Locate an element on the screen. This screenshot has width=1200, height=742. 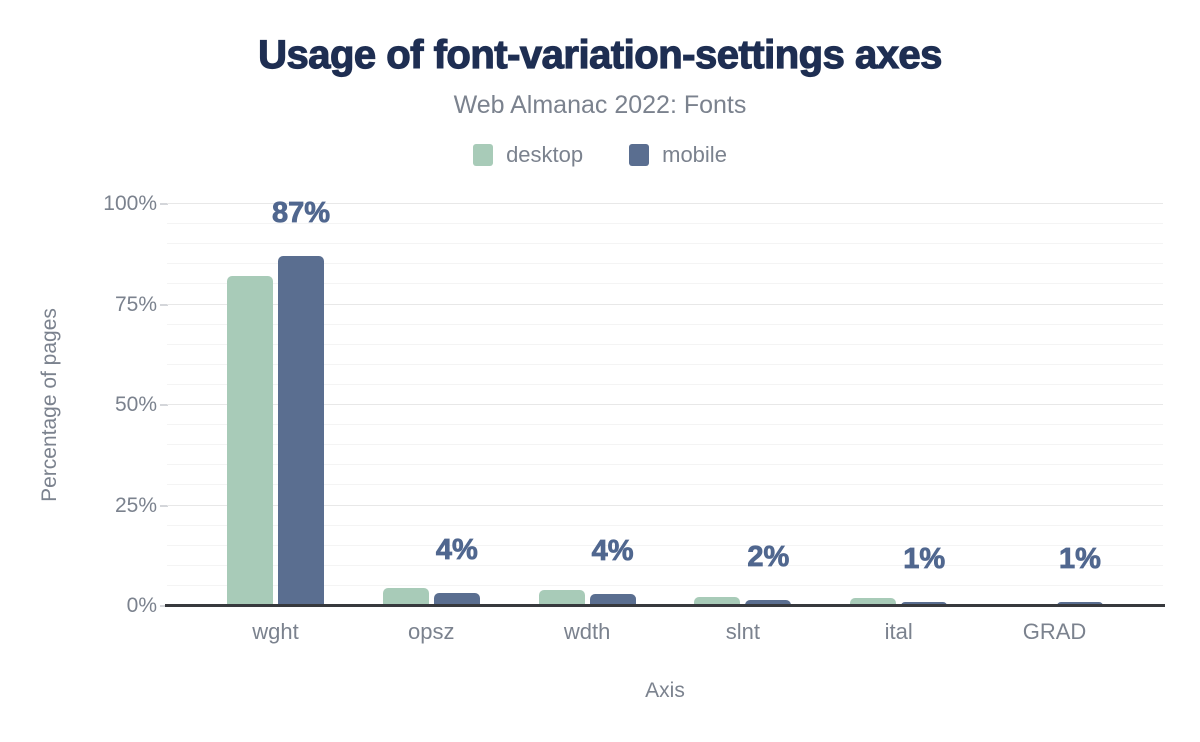
bar-value-label-opsz: 4% is located at coordinates (456, 550).